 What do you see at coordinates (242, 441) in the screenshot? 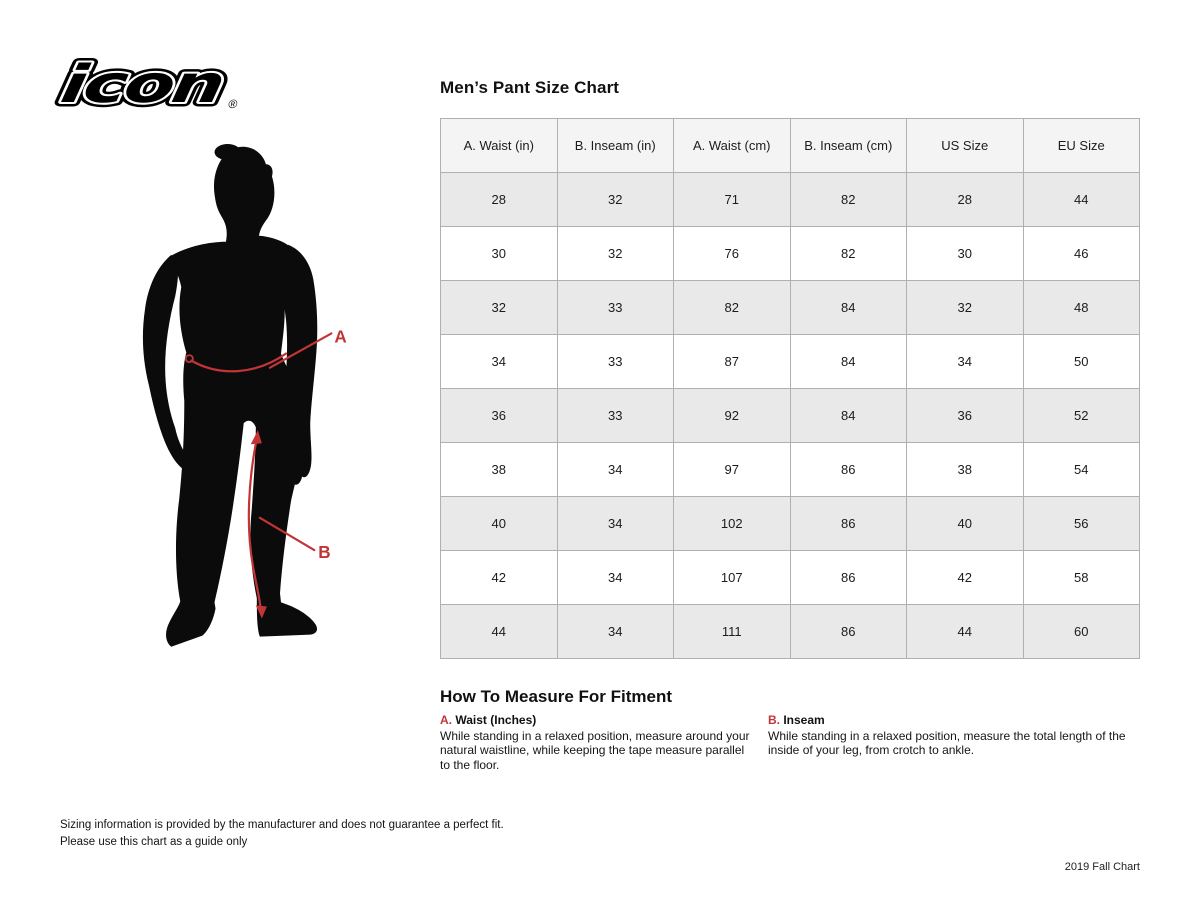
I see `silhouette-body` at bounding box center [242, 441].